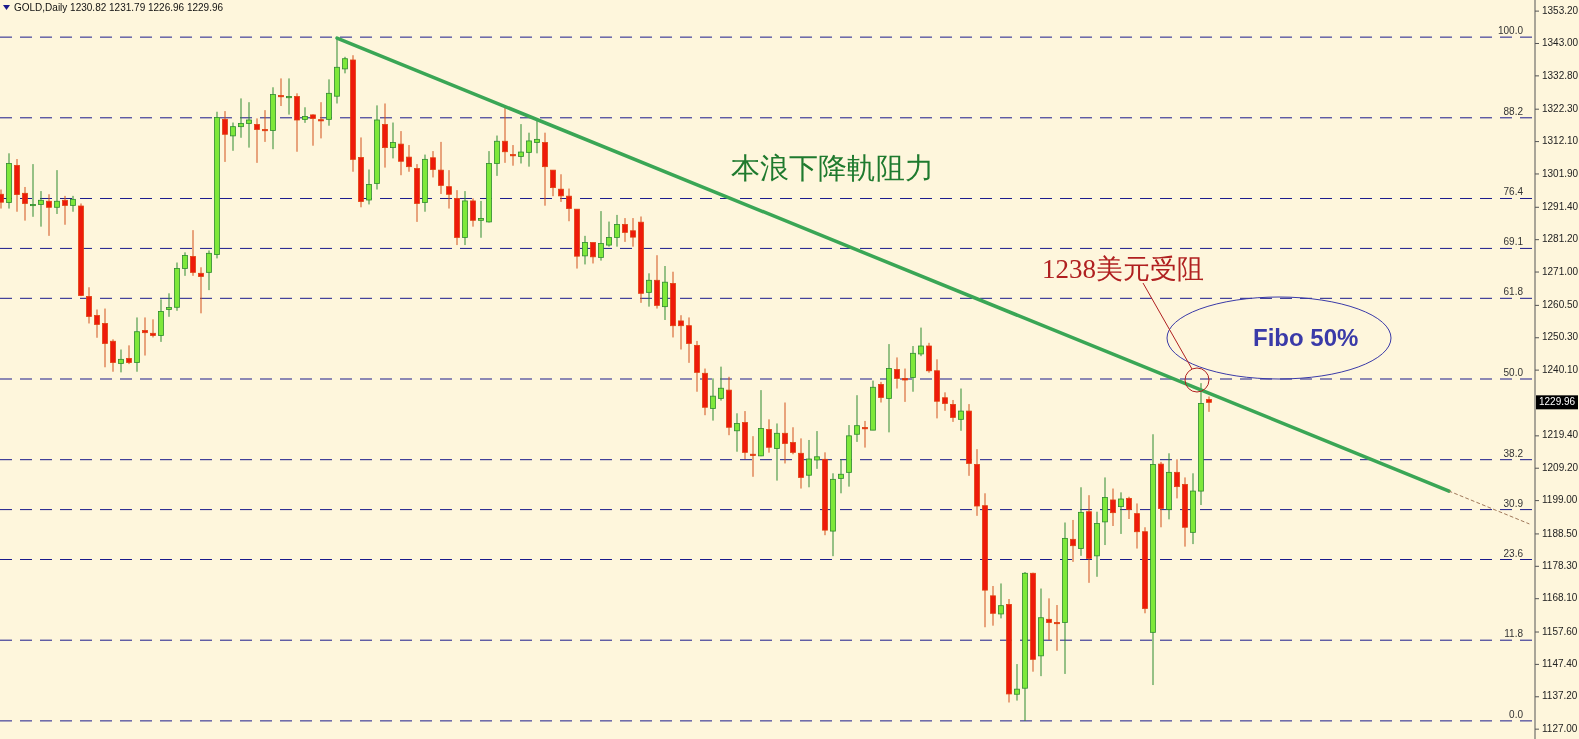 The image size is (1579, 739). I want to click on ref-line-label: 100.0, so click(1510, 31).